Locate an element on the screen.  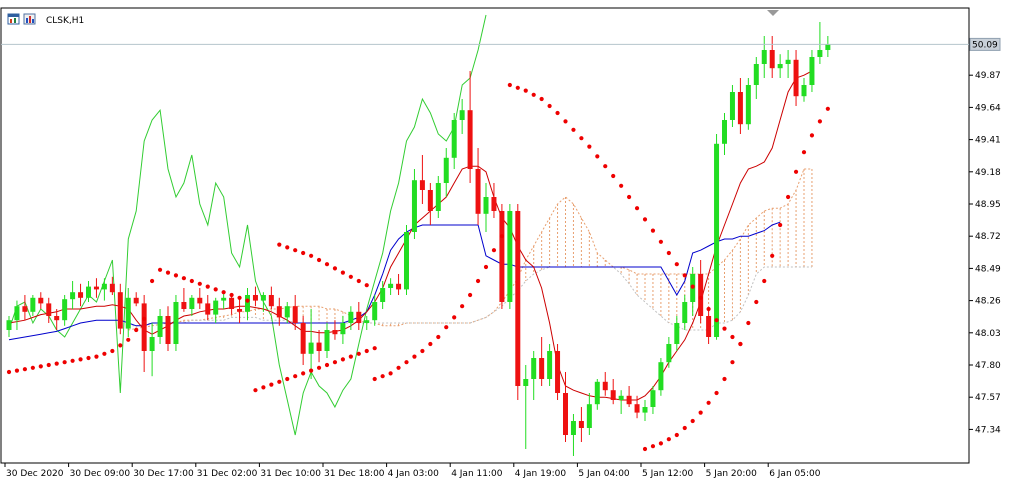
x-tick-label: 4 Jan 11:00 is located at coordinates (477, 474).